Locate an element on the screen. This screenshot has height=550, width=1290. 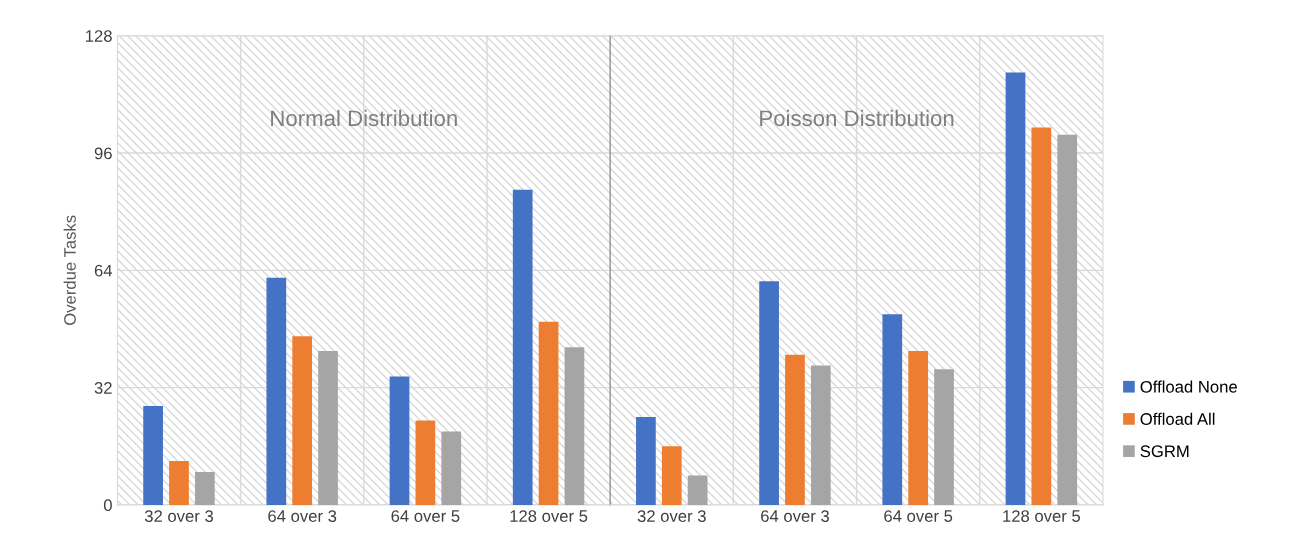
y-axis-title: Overdue Tasks is located at coordinates (69, 270).